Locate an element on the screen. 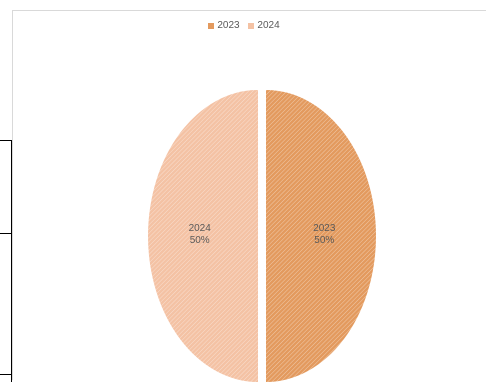 The height and width of the screenshot is (382, 488). legend-swatch-2024 is located at coordinates (251, 25).